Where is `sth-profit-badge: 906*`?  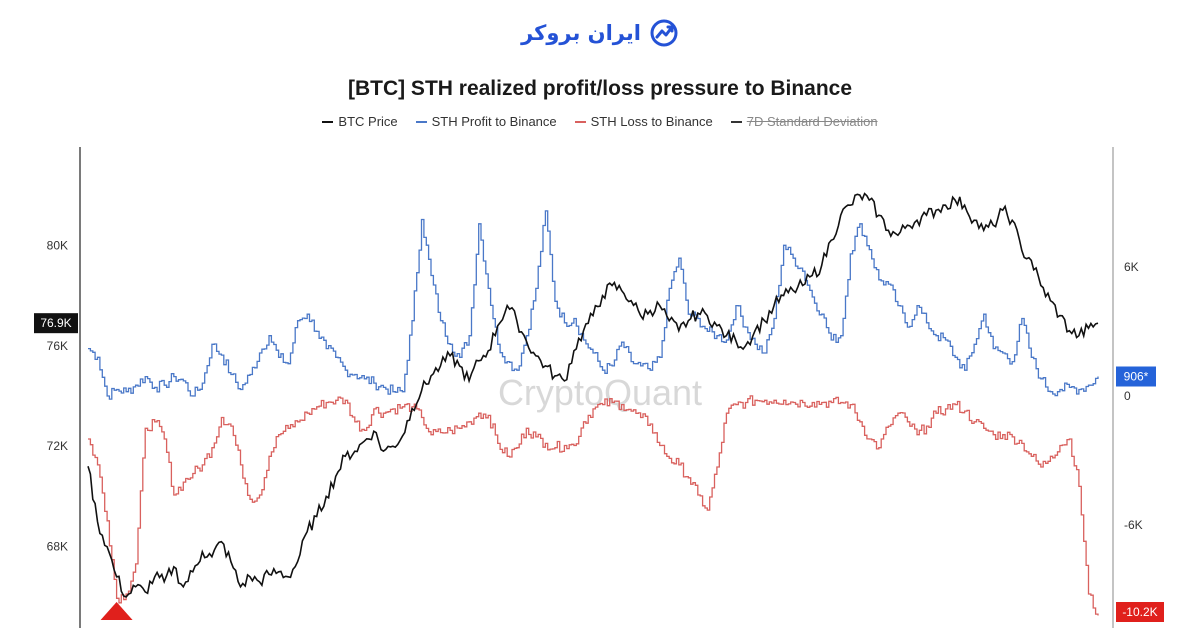 sth-profit-badge: 906* is located at coordinates (1136, 376).